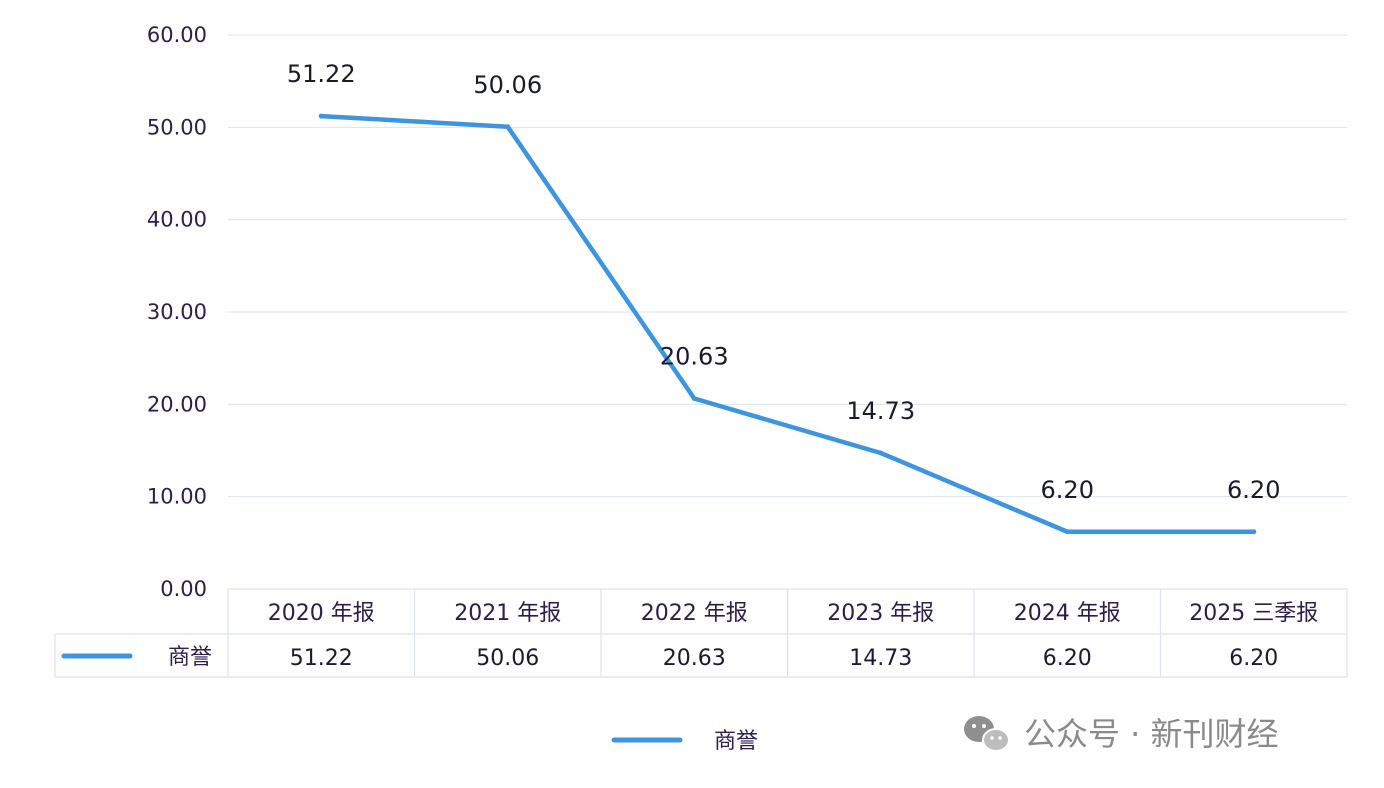  Describe the element at coordinates (694, 658) in the screenshot. I see `table-cell: 20.63` at that location.